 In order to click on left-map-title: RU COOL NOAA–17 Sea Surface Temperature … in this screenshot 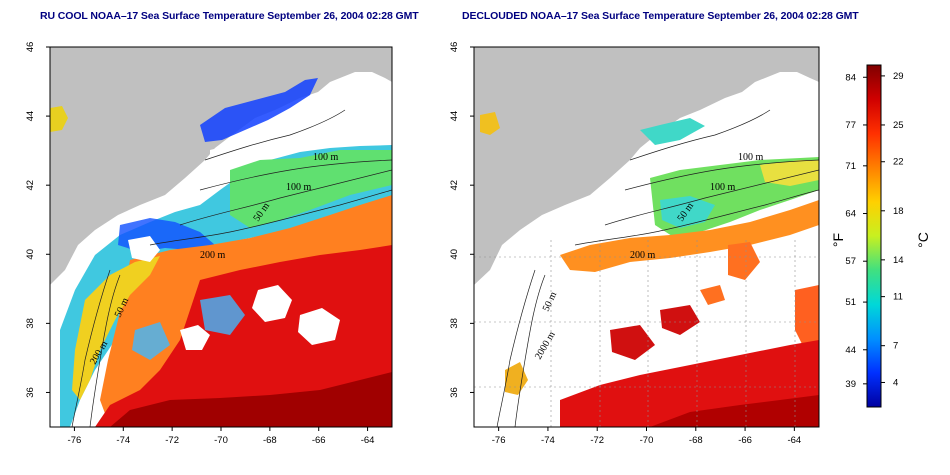, I will do `click(229, 16)`.